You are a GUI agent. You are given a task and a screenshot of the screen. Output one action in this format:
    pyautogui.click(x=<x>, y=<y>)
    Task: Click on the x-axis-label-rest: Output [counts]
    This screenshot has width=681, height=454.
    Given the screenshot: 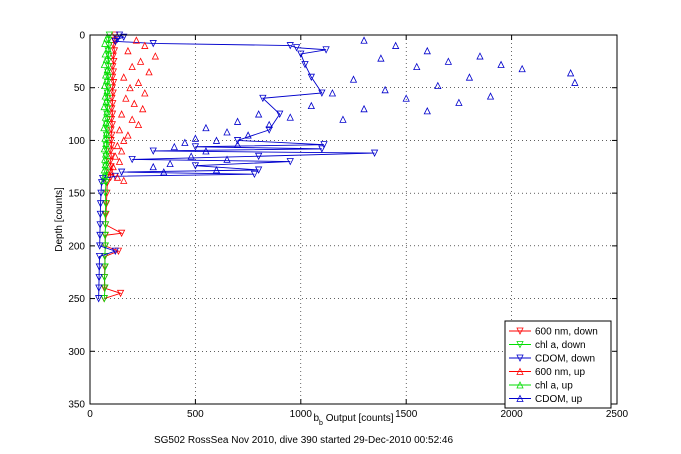 What is the action you would take?
    pyautogui.click(x=358, y=418)
    